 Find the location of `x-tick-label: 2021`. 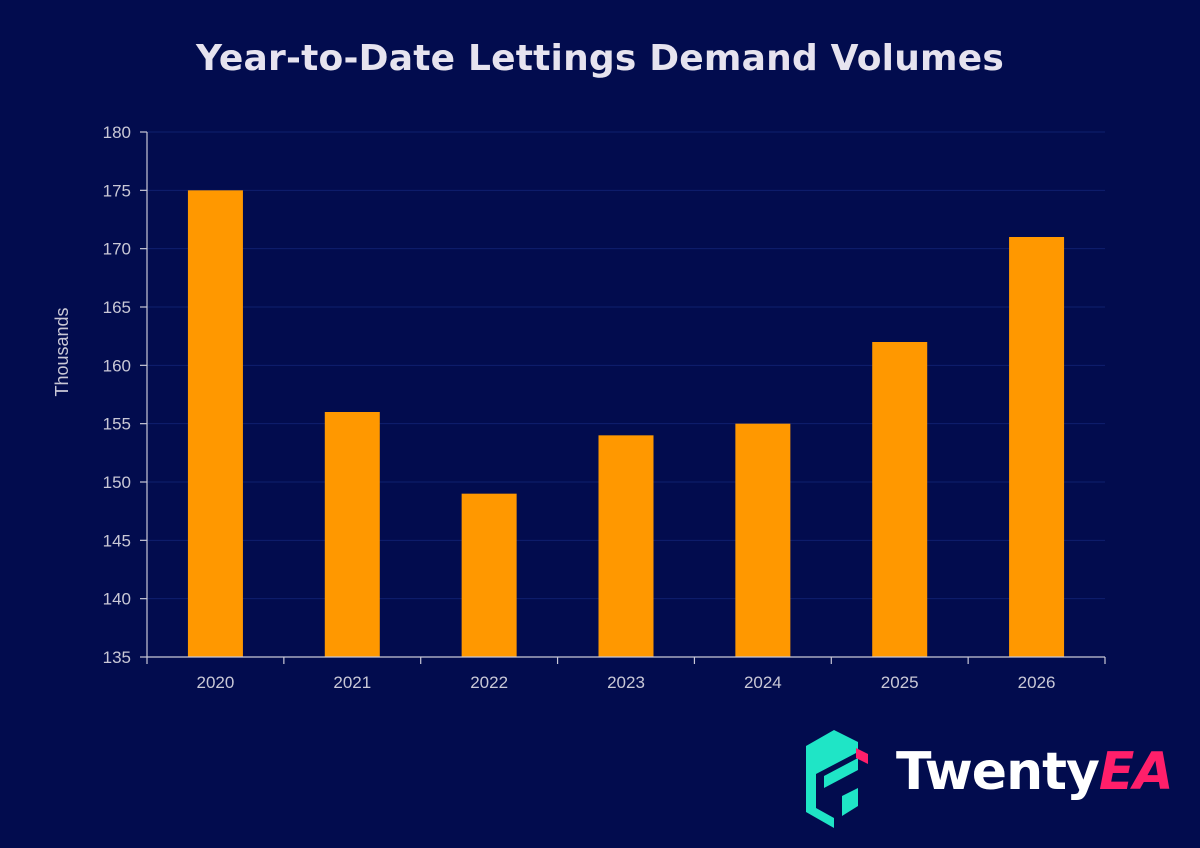

x-tick-label: 2021 is located at coordinates (352, 682).